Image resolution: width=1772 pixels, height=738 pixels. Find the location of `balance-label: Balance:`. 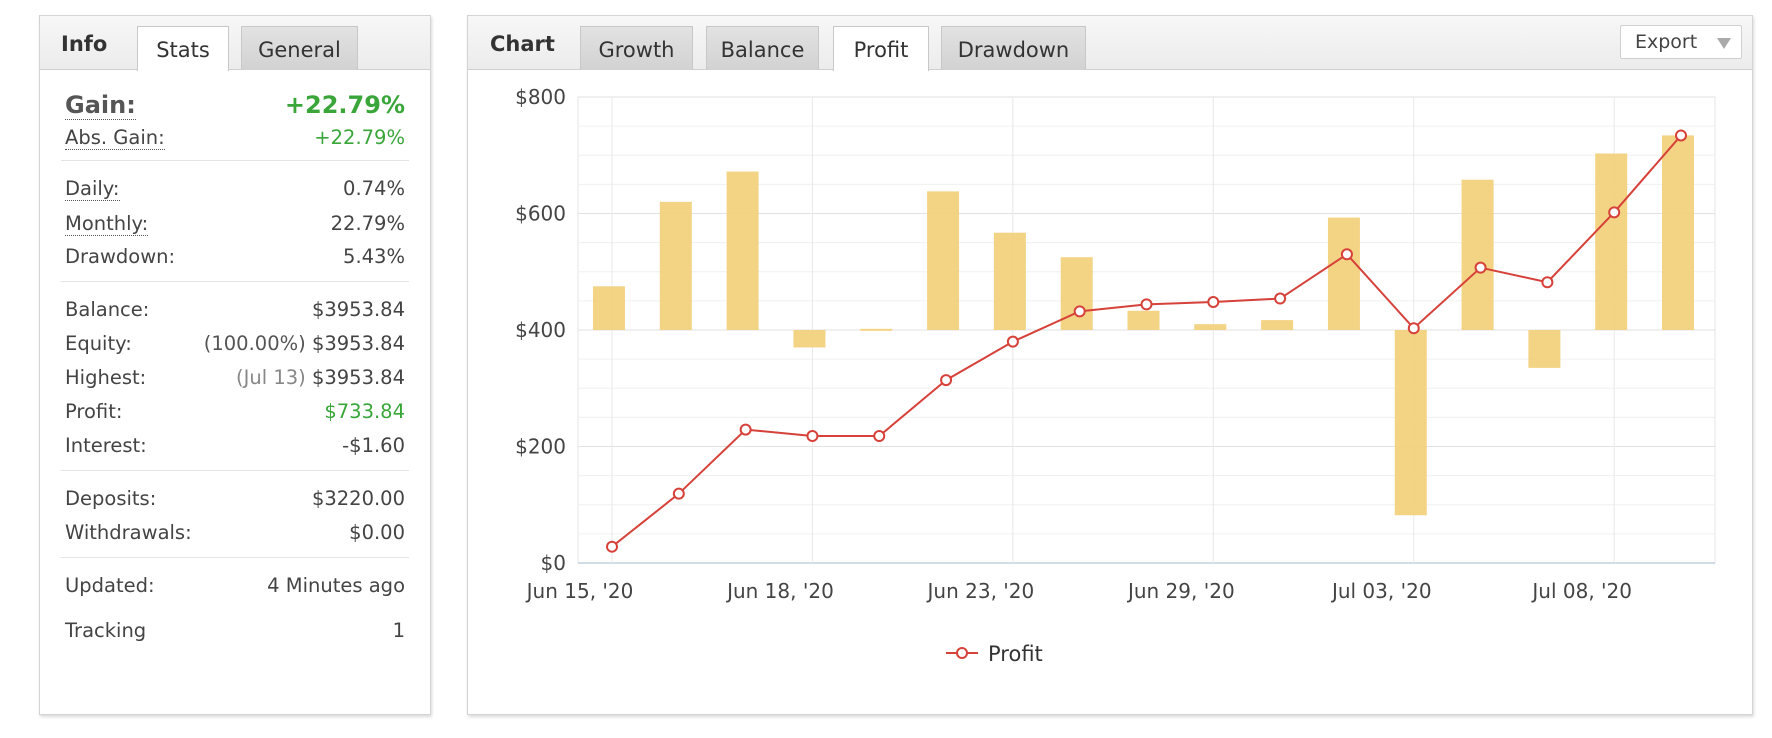

balance-label: Balance: is located at coordinates (107, 309).